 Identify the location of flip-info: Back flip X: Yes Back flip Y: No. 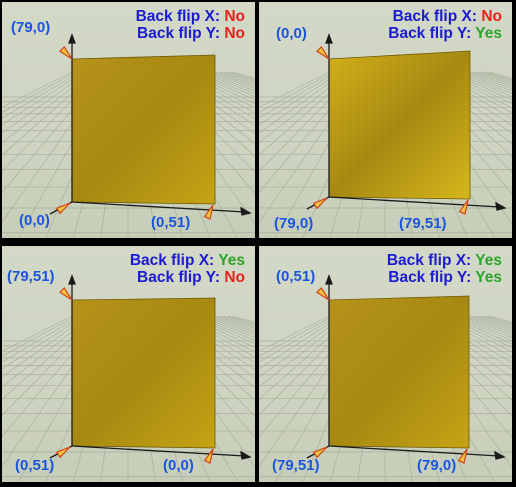
(187, 269).